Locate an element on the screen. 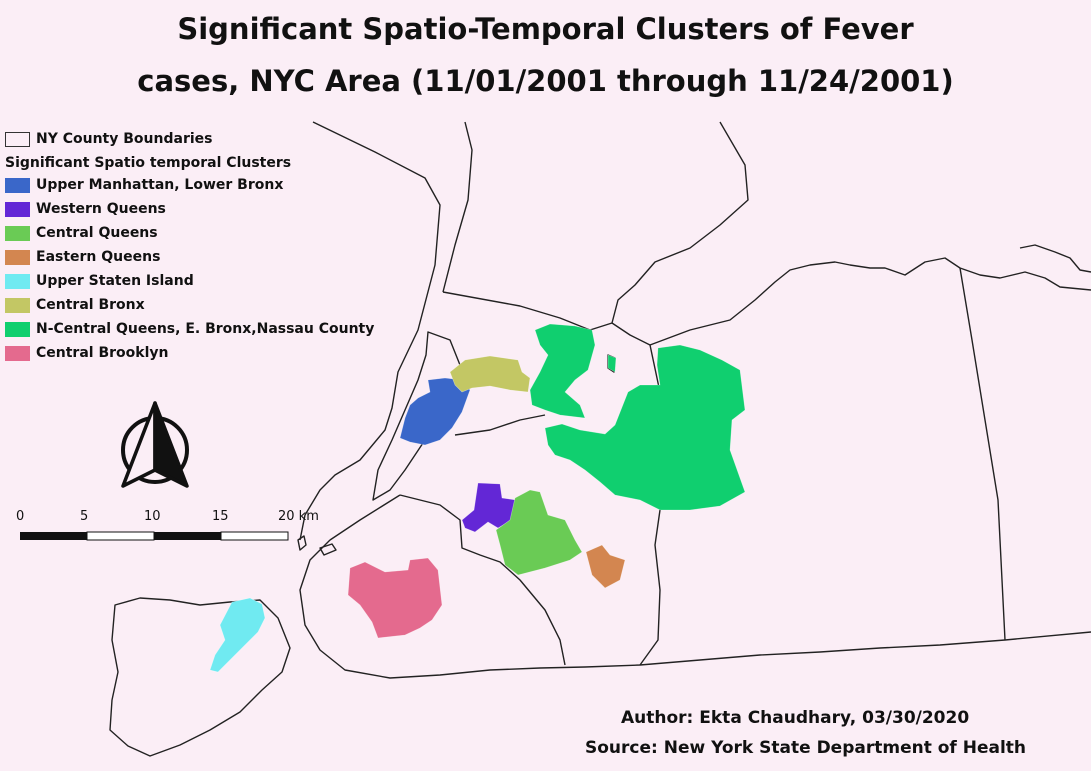  author-credit: Author: Ekta Chaudhary, 03/30/2020 is located at coordinates (795, 718).